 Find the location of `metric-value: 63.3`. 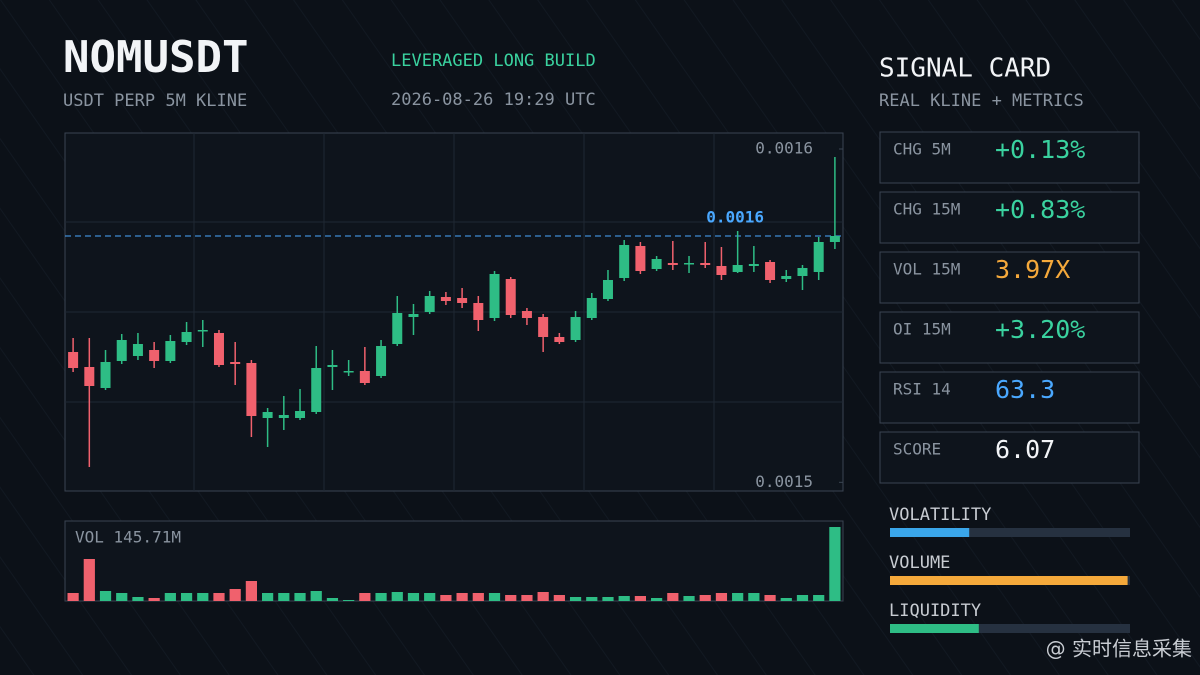

metric-value: 63.3 is located at coordinates (1025, 389).